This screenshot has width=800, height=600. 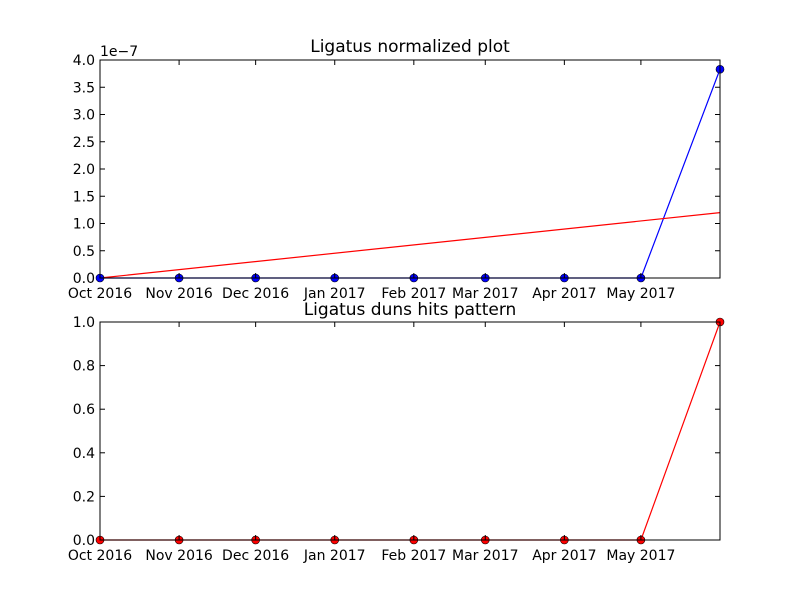 What do you see at coordinates (84, 497) in the screenshot?
I see `y-tick-label: 0.2` at bounding box center [84, 497].